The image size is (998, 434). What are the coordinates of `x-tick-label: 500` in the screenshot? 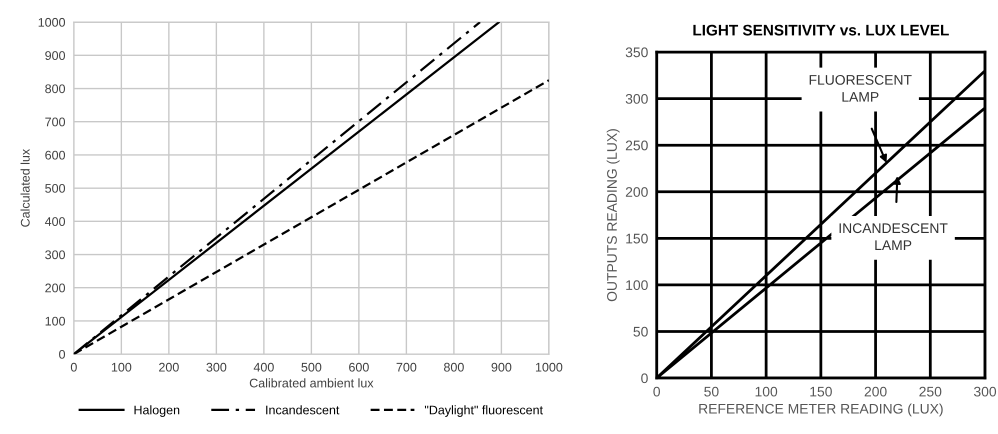 It's located at (311, 367).